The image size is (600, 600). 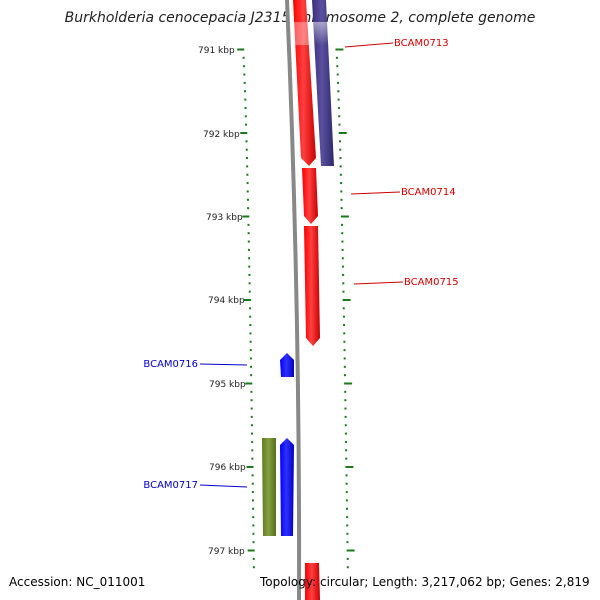 I want to click on inner-feature-olive, so click(x=269, y=487).